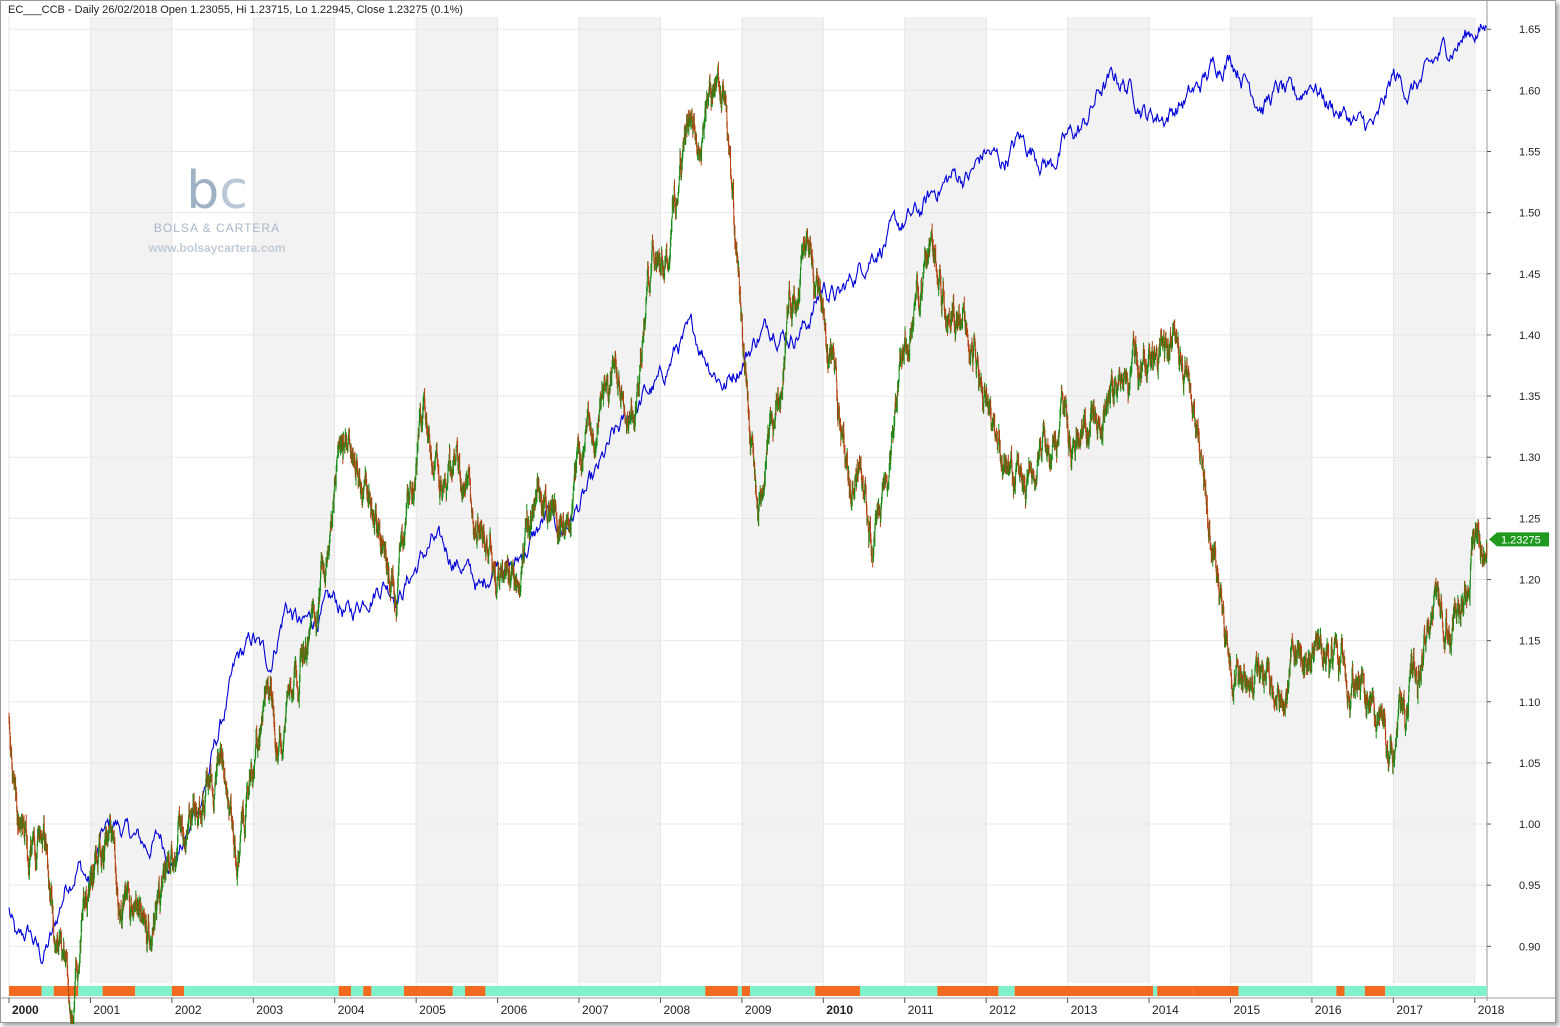 The image size is (1560, 1027). Describe the element at coordinates (351, 1010) in the screenshot. I see `x-tick-label: 2004` at that location.